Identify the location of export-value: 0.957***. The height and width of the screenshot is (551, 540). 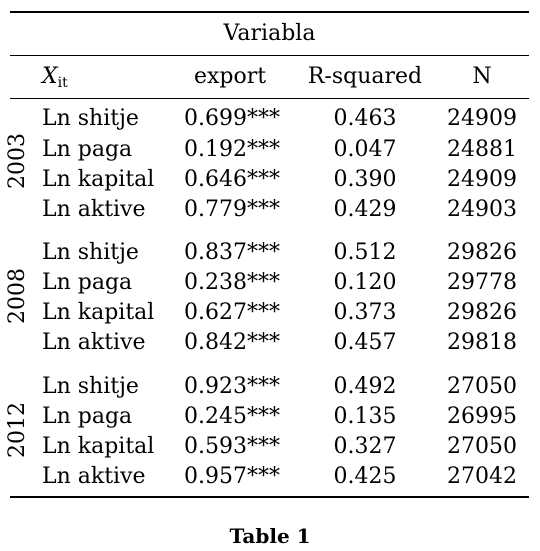
(232, 476).